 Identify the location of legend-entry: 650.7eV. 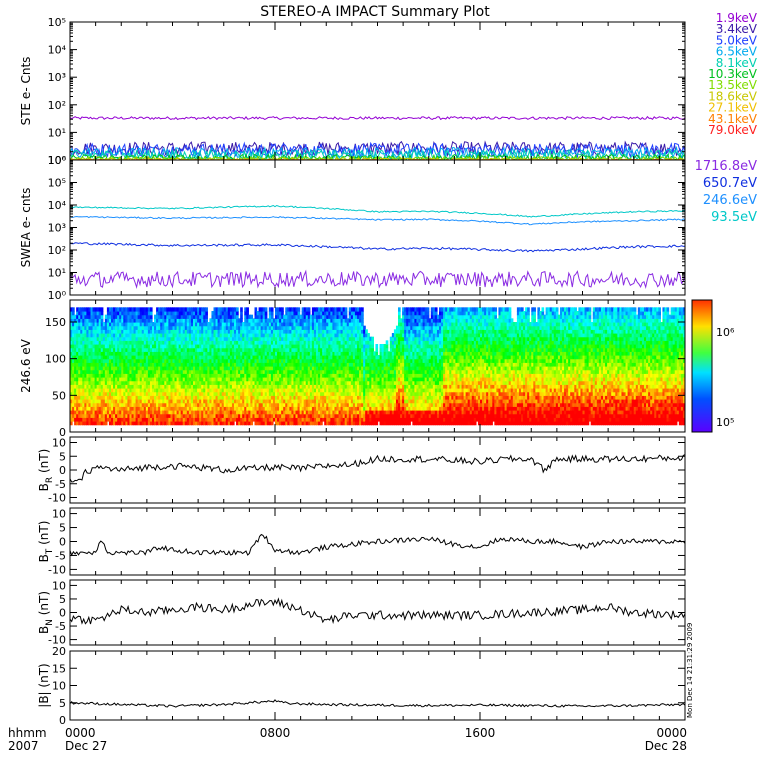
(730, 183).